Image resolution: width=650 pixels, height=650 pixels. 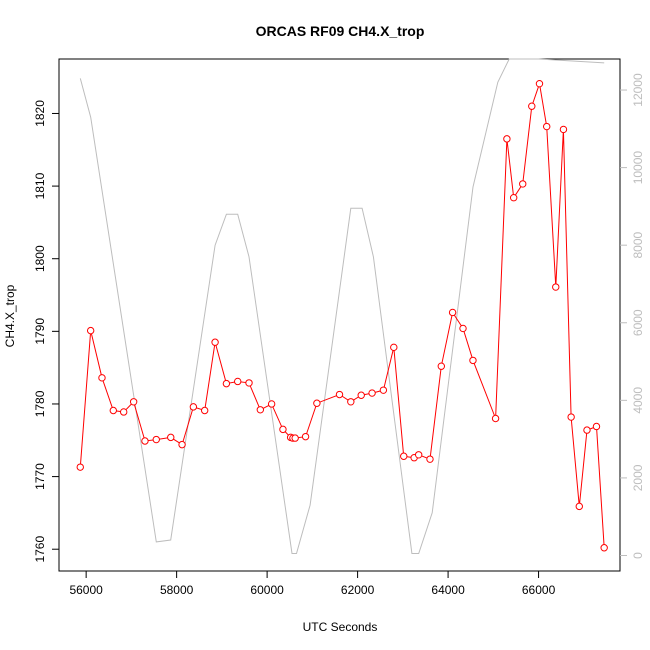 I want to click on y-tick-label: 1790, so click(x=40, y=331).